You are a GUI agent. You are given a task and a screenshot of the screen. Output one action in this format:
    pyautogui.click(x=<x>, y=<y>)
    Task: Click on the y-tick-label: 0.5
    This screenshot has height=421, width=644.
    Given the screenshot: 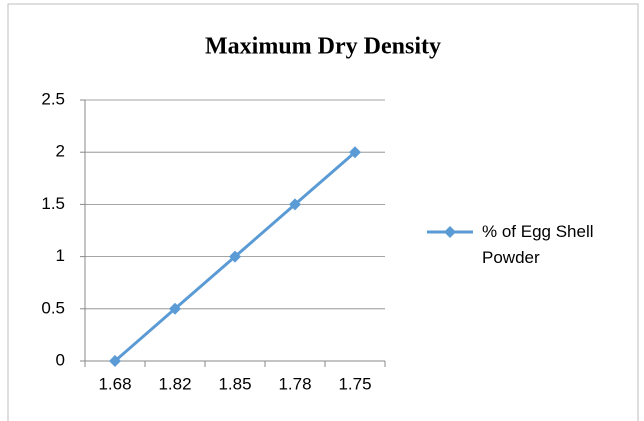 What is the action you would take?
    pyautogui.click(x=53, y=307)
    